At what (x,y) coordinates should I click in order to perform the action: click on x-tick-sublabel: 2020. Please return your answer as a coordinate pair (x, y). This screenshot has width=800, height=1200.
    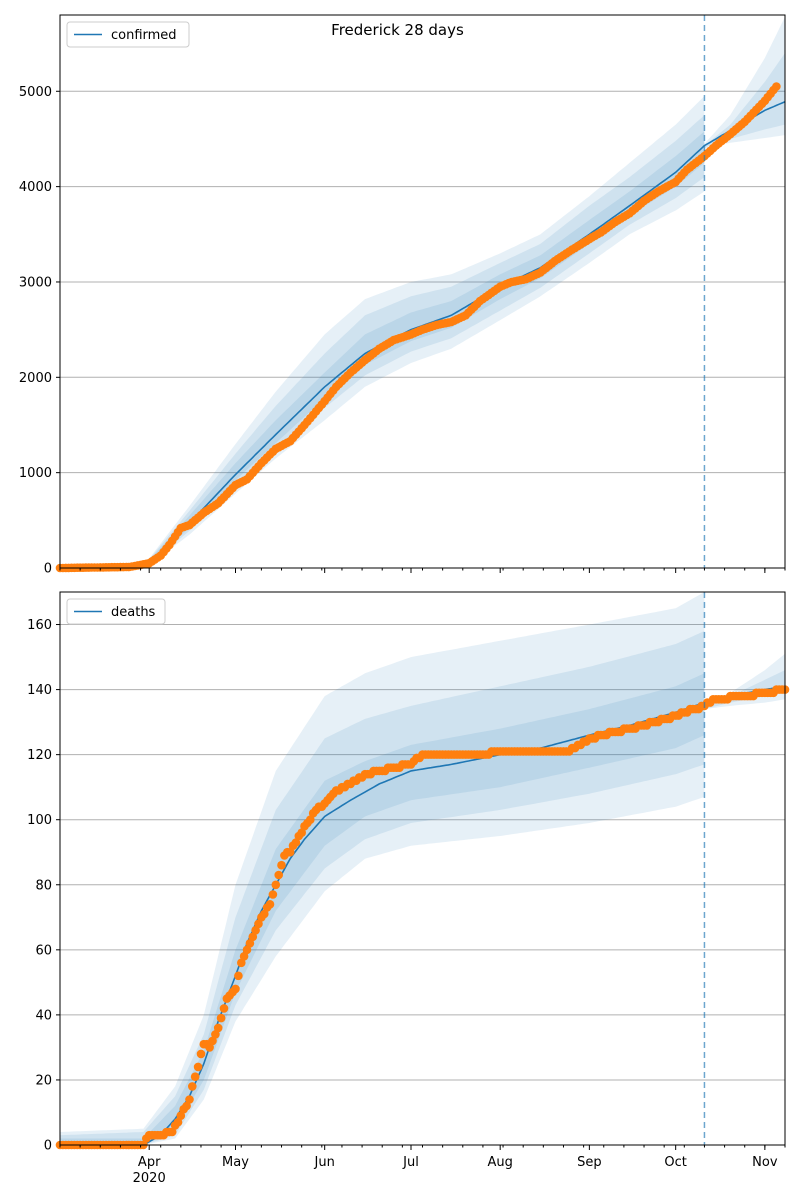
    Looking at the image, I should click on (149, 1178).